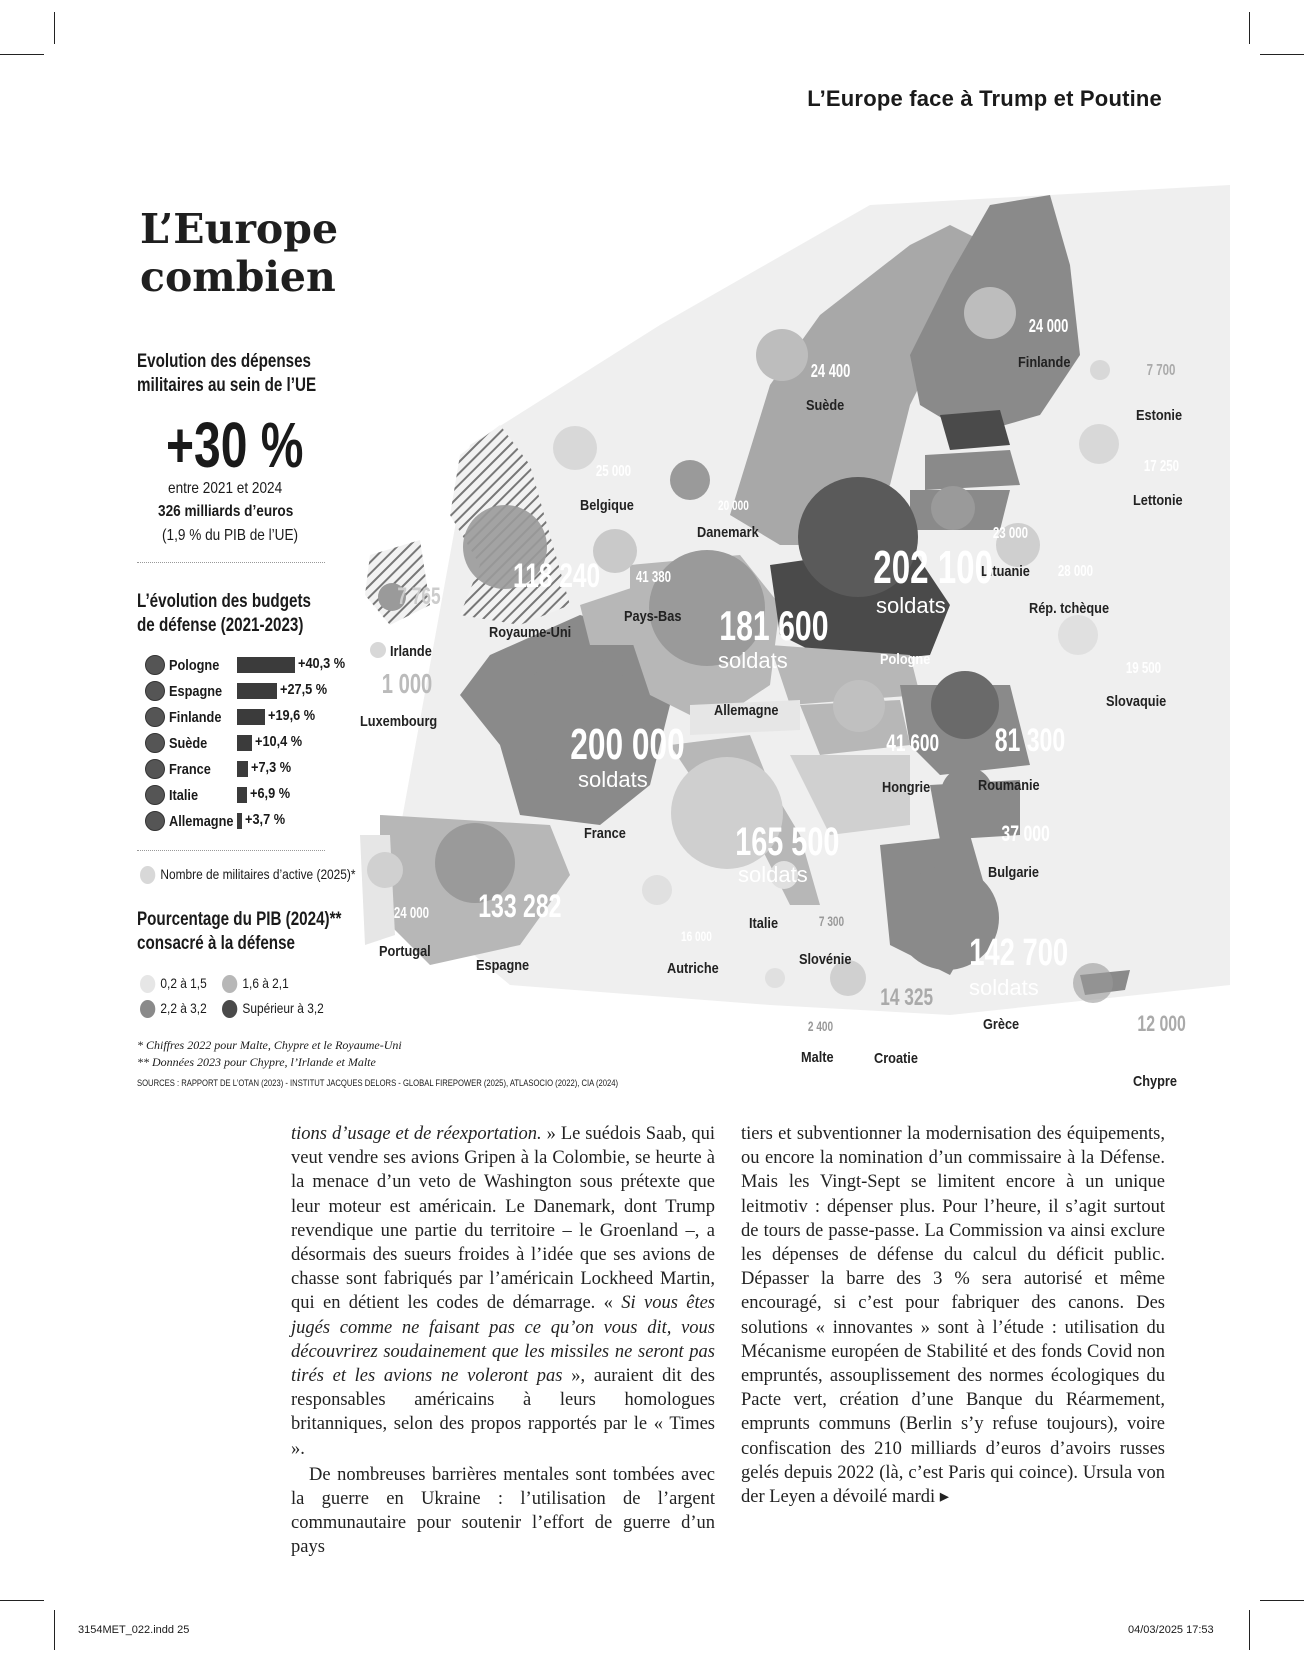 Image resolution: width=1304 pixels, height=1655 pixels. What do you see at coordinates (181, 769) in the screenshot?
I see `budget-row: France` at bounding box center [181, 769].